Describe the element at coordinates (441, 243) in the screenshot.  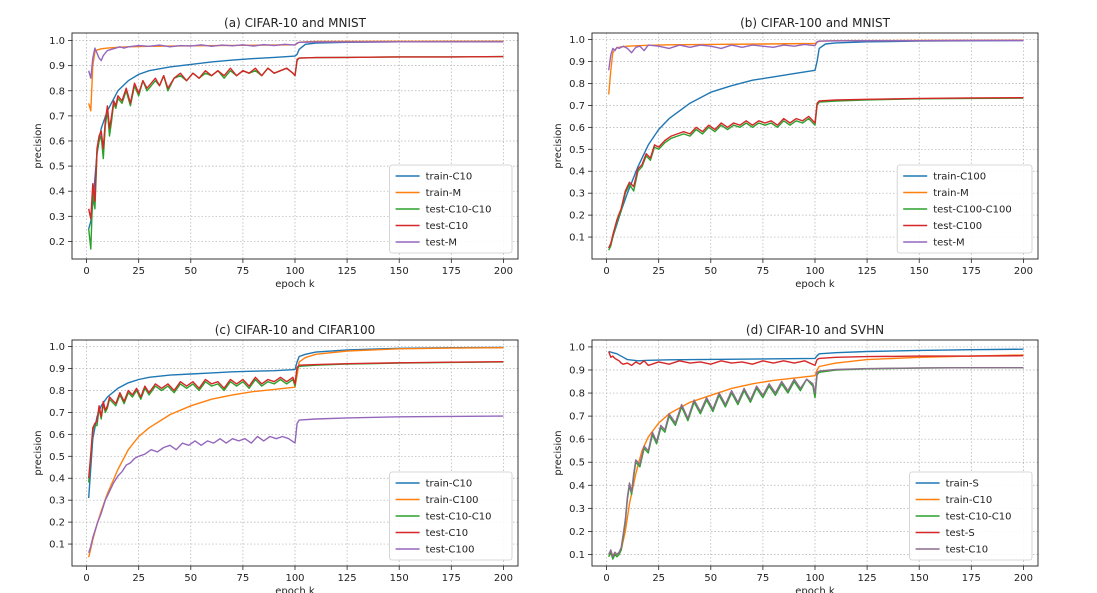
I see `legend-entry: test-M` at that location.